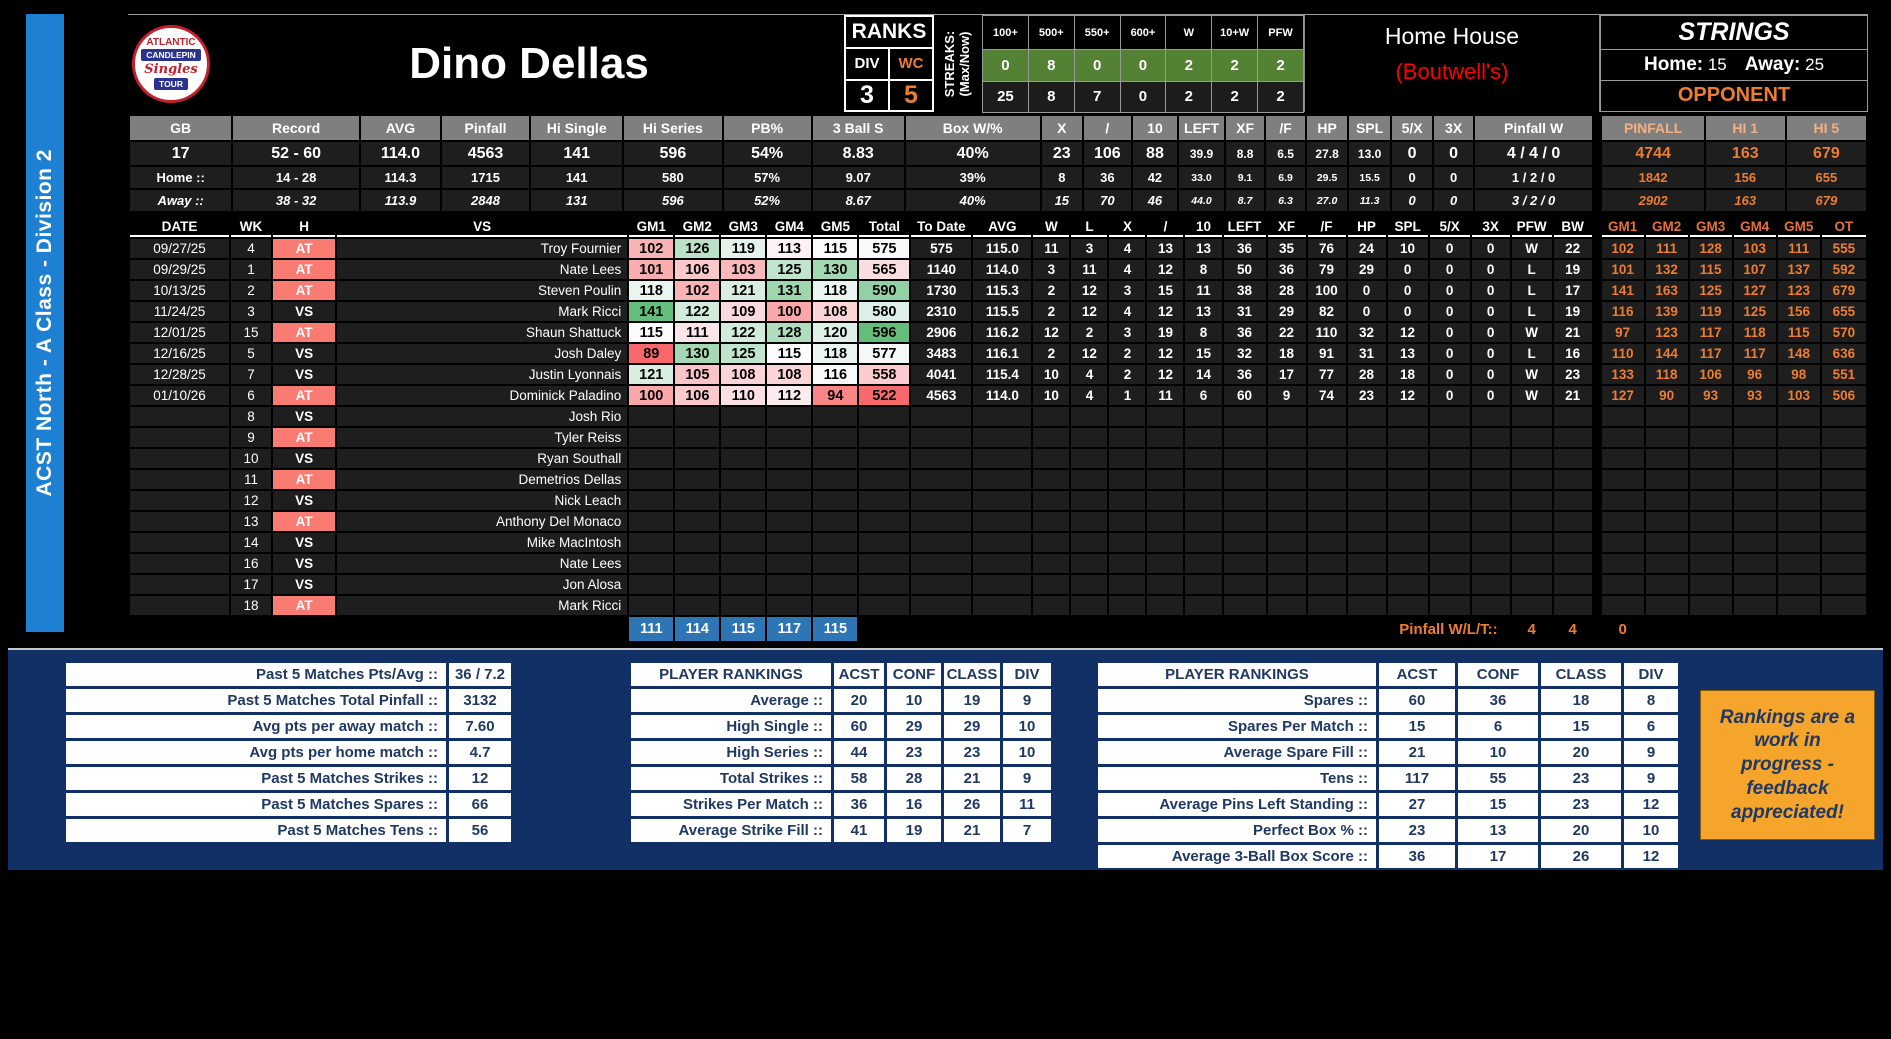 Image resolution: width=1891 pixels, height=1039 pixels. What do you see at coordinates (1027, 830) in the screenshot?
I see `ranking-value: 7` at bounding box center [1027, 830].